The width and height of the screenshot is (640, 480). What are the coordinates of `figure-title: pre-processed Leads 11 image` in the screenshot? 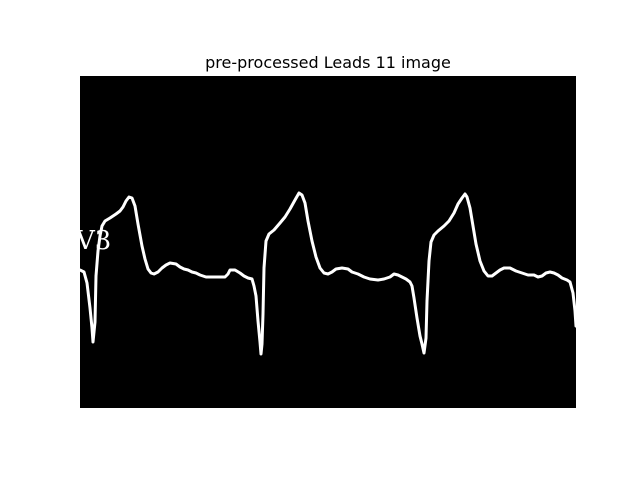 It's located at (328, 62).